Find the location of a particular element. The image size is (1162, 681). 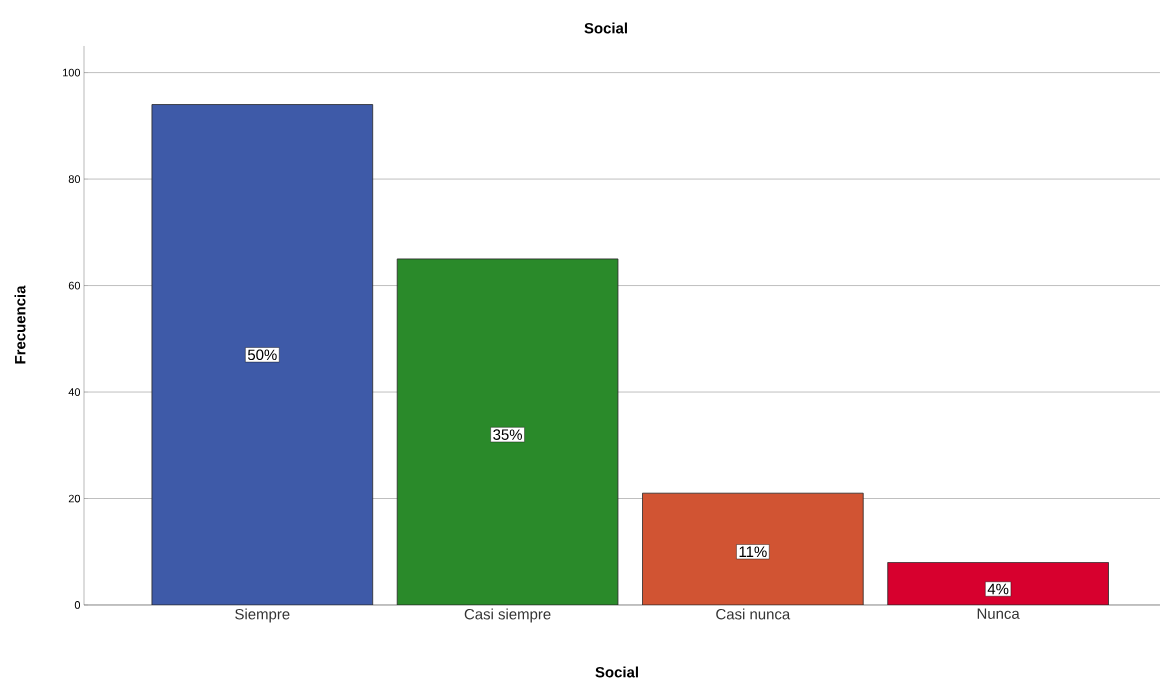

y-tick-label: 100 is located at coordinates (72, 72).